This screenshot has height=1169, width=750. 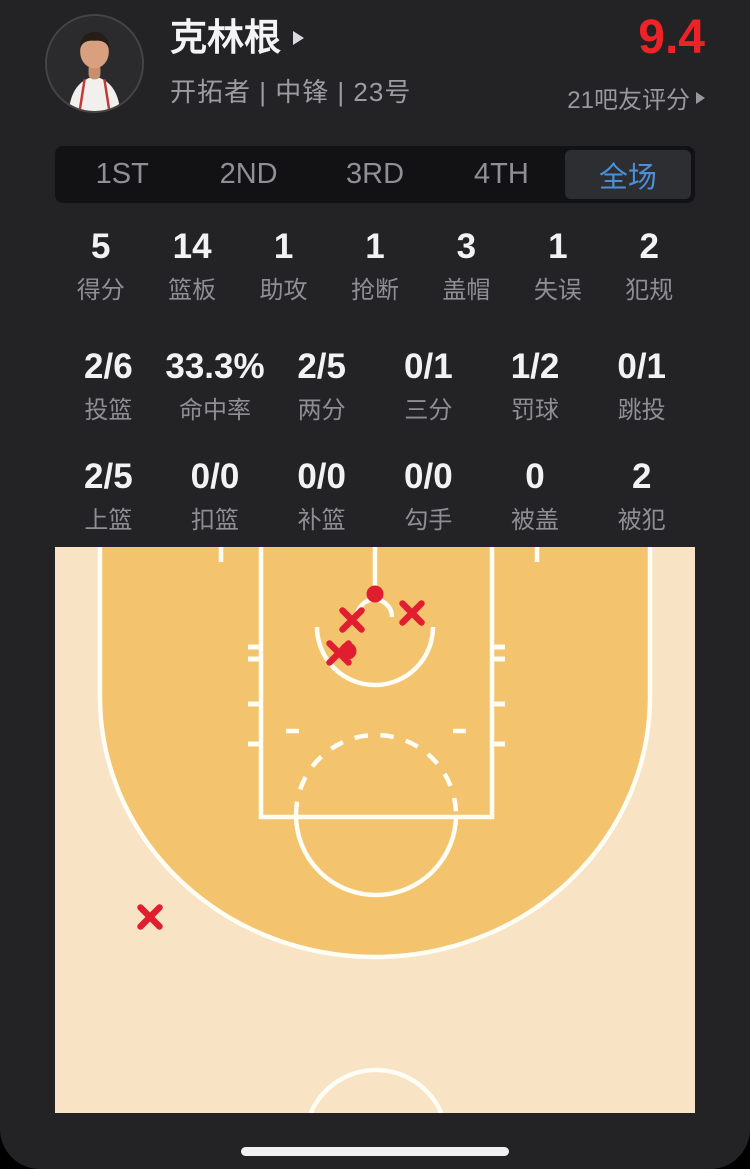 I want to click on player-name-row: 克林根, so click(x=368, y=38).